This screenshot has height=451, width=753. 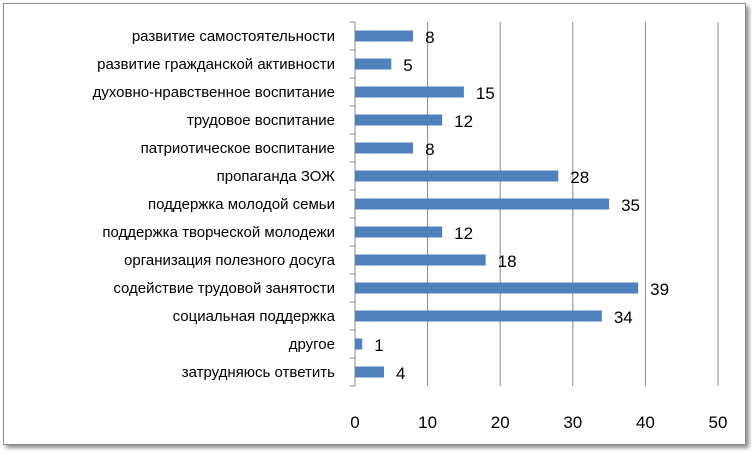 What do you see at coordinates (276, 176) in the screenshot?
I see `category-label: пропаганда ЗОЖ` at bounding box center [276, 176].